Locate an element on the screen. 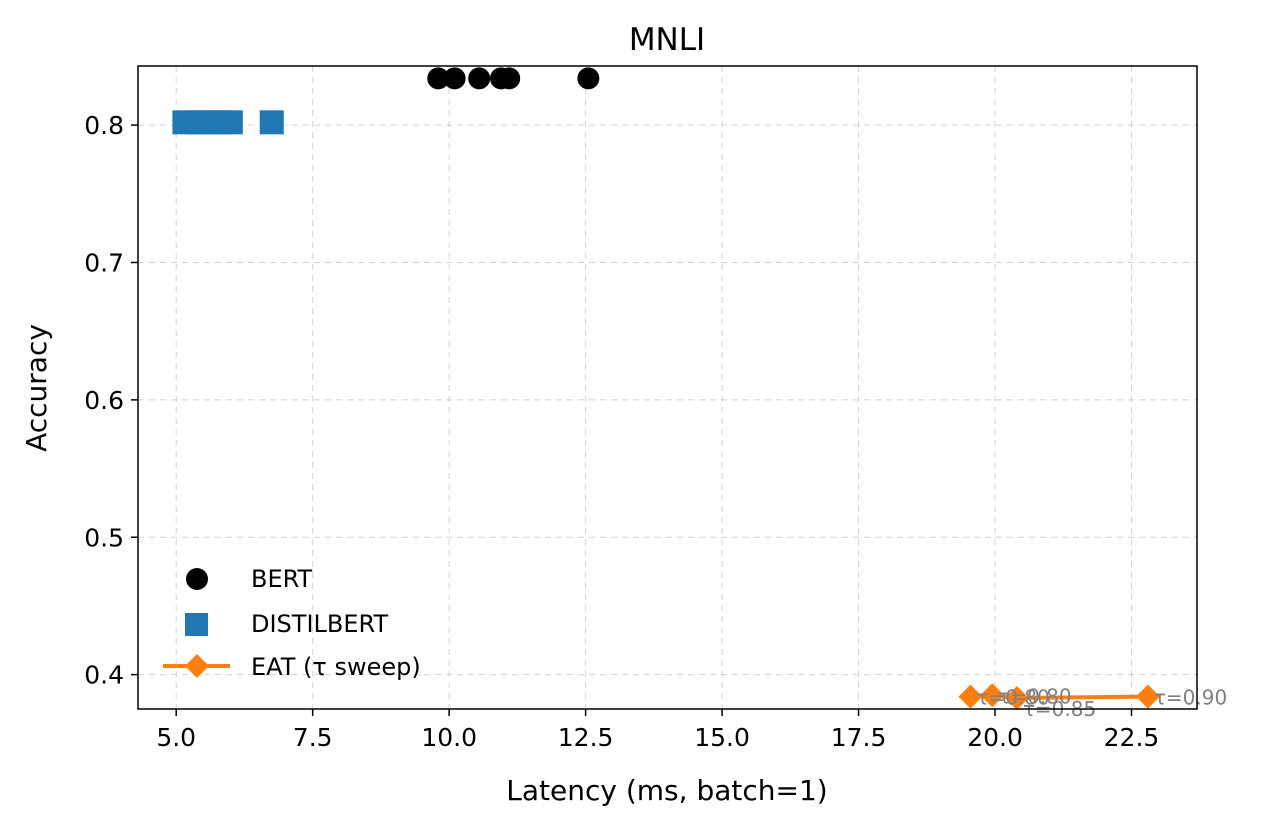 The width and height of the screenshot is (1265, 828). point-annotations: τ=0.80τ=0.80τ=0.85 τ=0.90 is located at coordinates (1101, 702).